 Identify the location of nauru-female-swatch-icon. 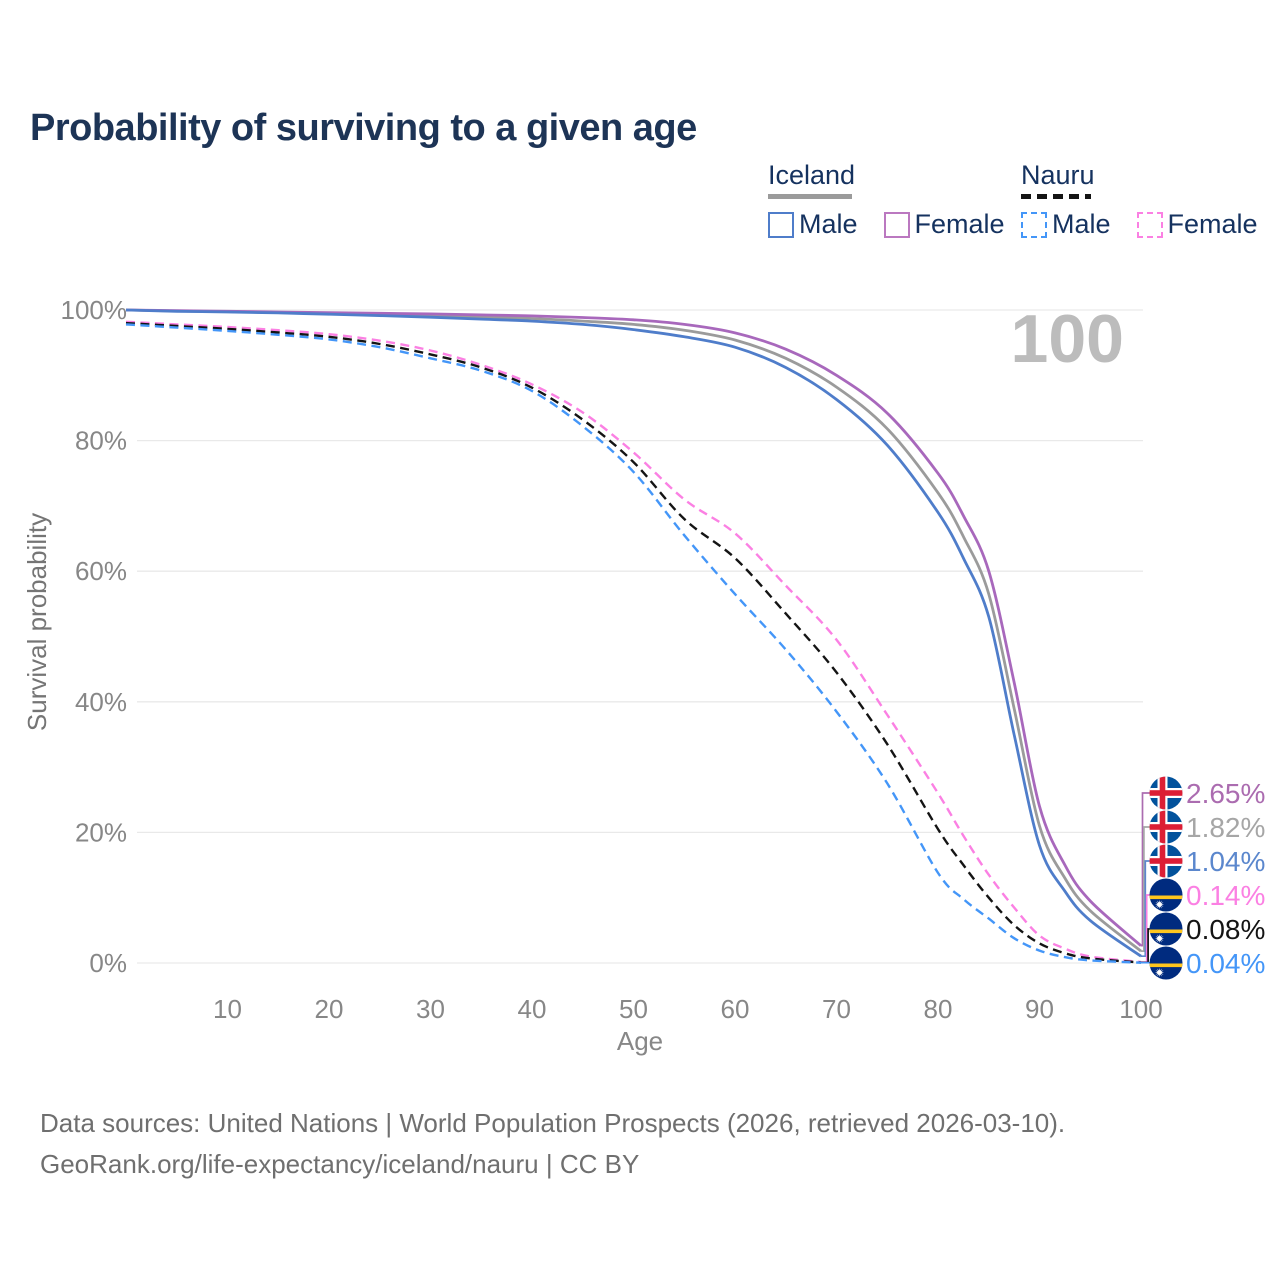
(1149, 224).